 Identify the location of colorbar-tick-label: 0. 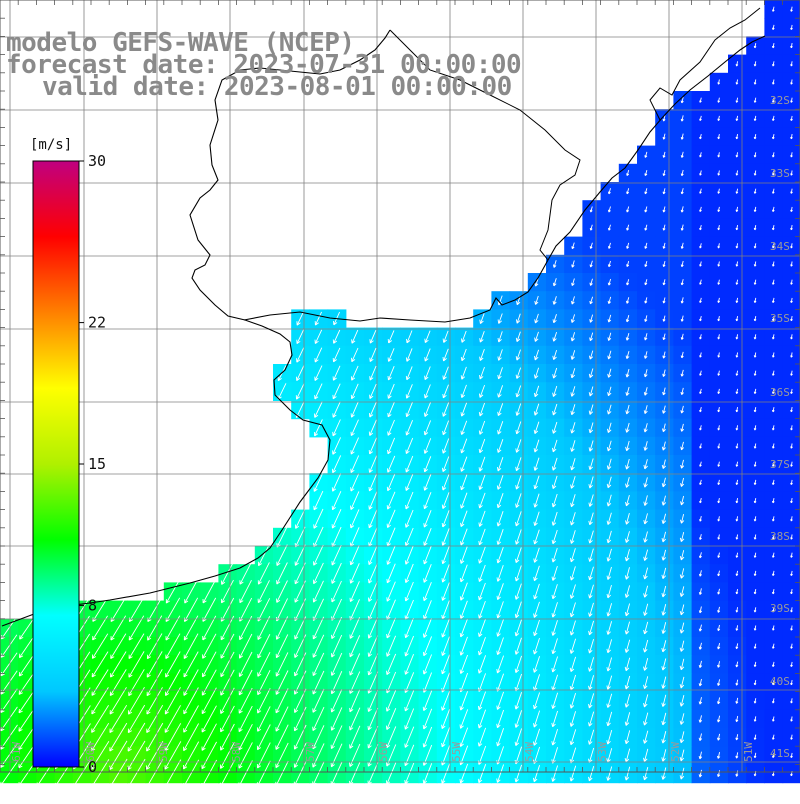
(92, 767).